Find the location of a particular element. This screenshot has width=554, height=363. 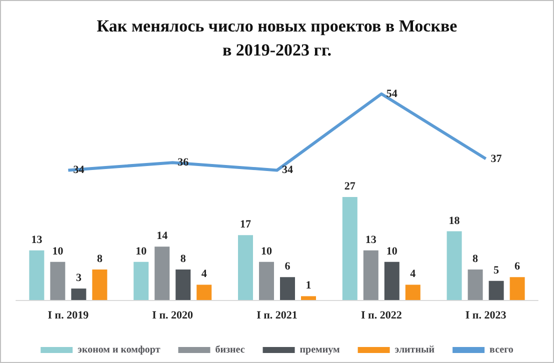

x-tick-label: I п. 2019 is located at coordinates (69, 316).